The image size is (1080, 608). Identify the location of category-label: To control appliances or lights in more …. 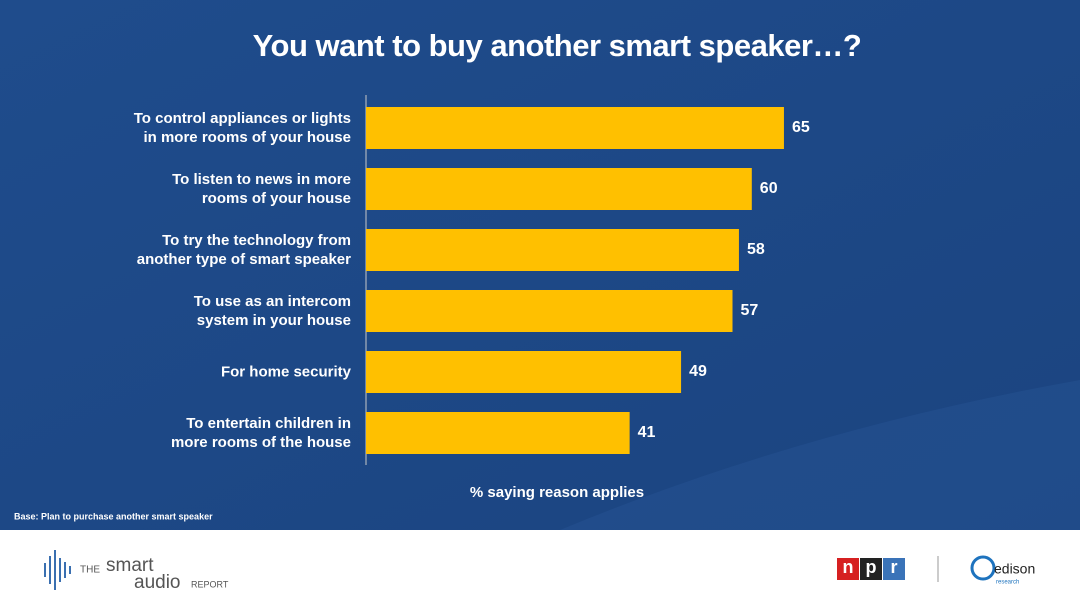
(242, 128).